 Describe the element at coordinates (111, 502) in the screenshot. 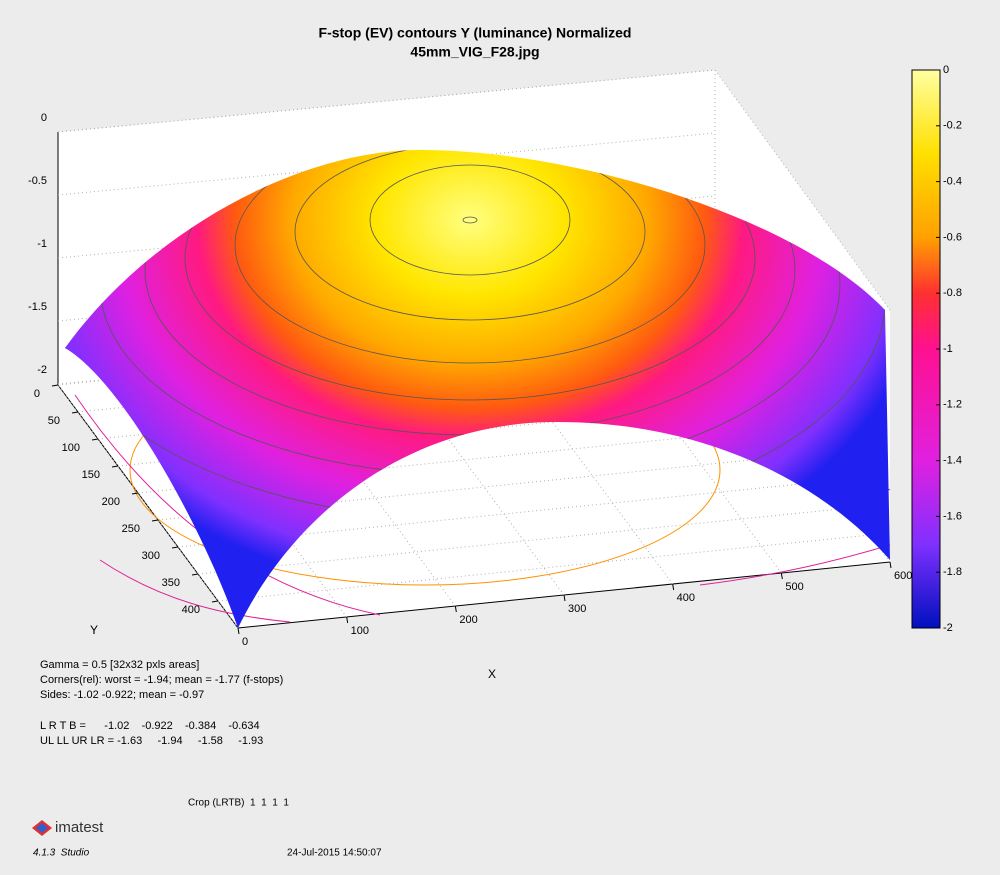

I see `y-tick-label: 200` at that location.